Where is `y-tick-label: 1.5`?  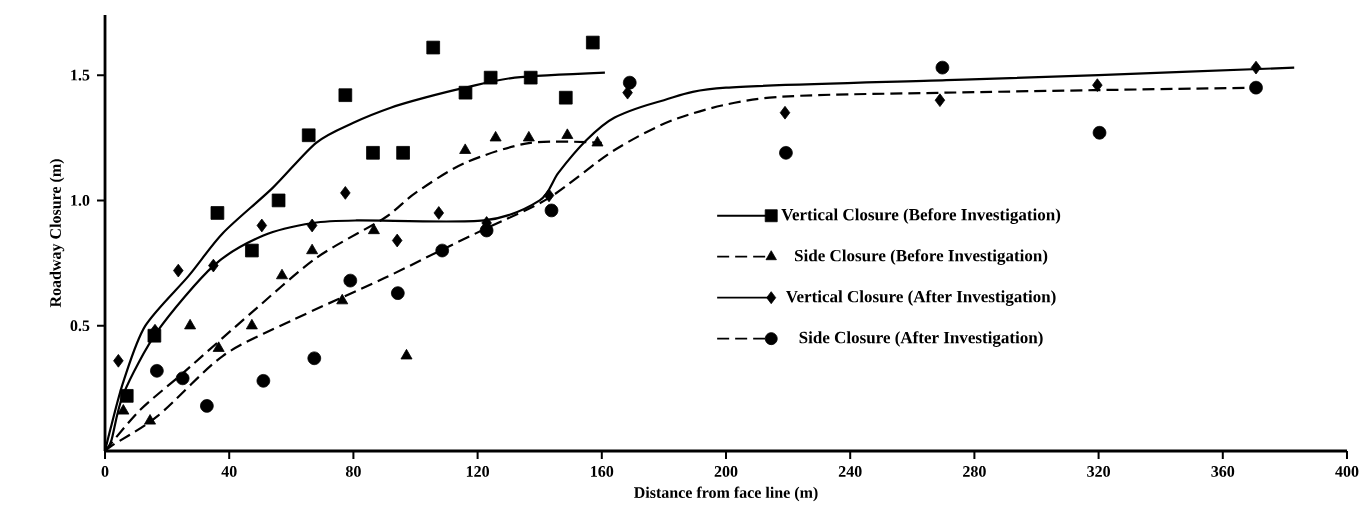
y-tick-label: 1.5 is located at coordinates (80, 75).